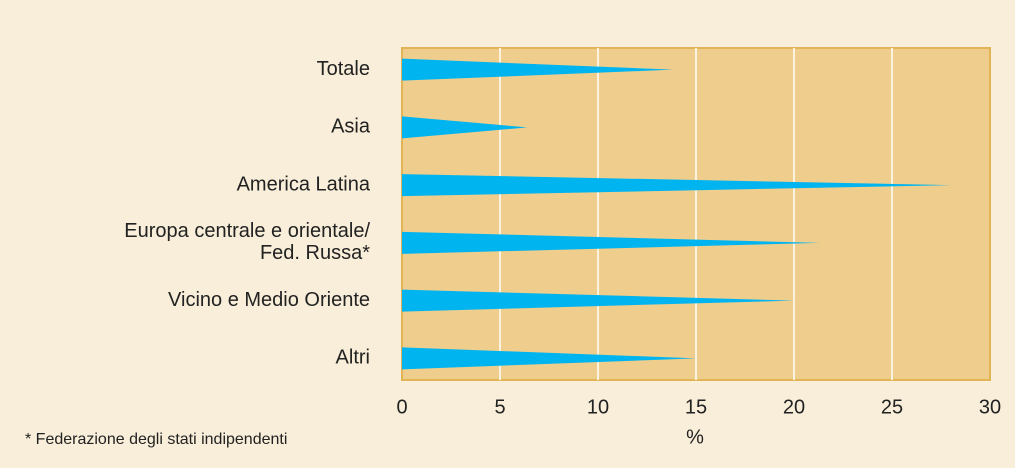  What do you see at coordinates (304, 184) in the screenshot?
I see `y-tick-label: America Latina` at bounding box center [304, 184].